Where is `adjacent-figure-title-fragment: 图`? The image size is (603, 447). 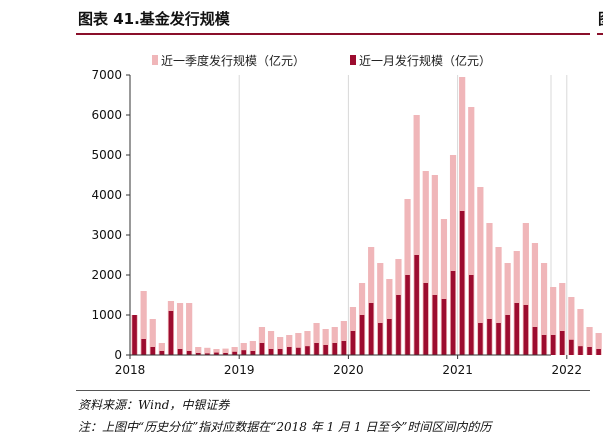
adjacent-figure-title-fragment: 图 is located at coordinates (600, 18).